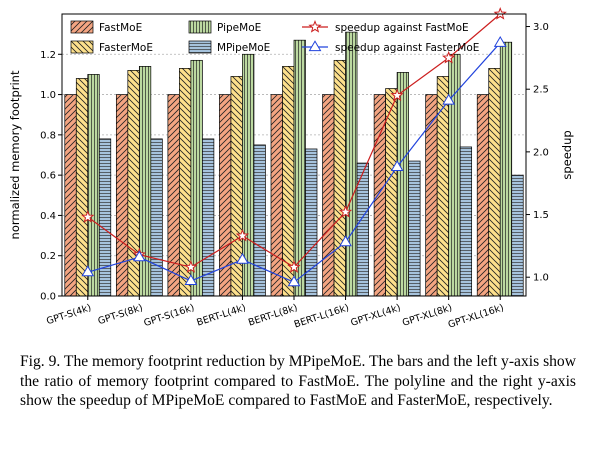 The height and width of the screenshot is (456, 591). Describe the element at coordinates (48, 95) in the screenshot. I see `y-tick-label: 1.0` at that location.